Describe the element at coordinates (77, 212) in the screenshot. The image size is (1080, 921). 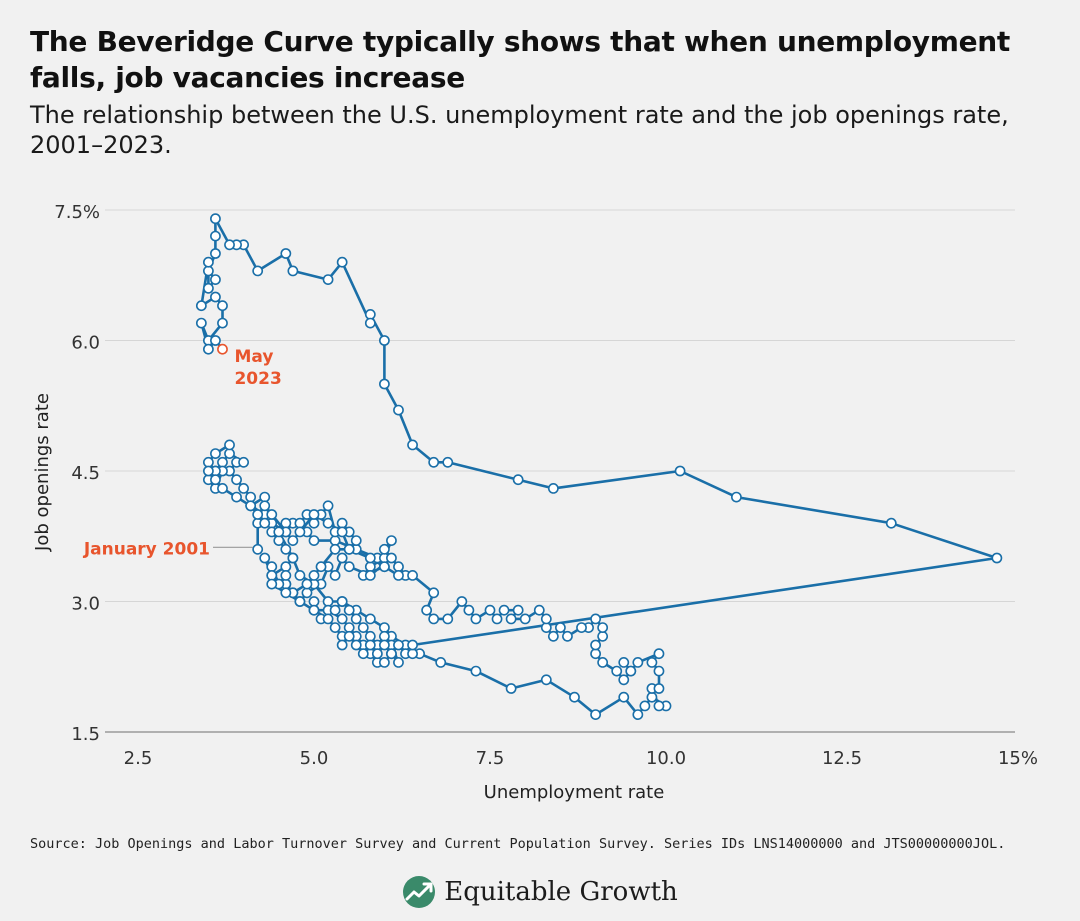
I see `y-tick-label: 7.5%` at that location.